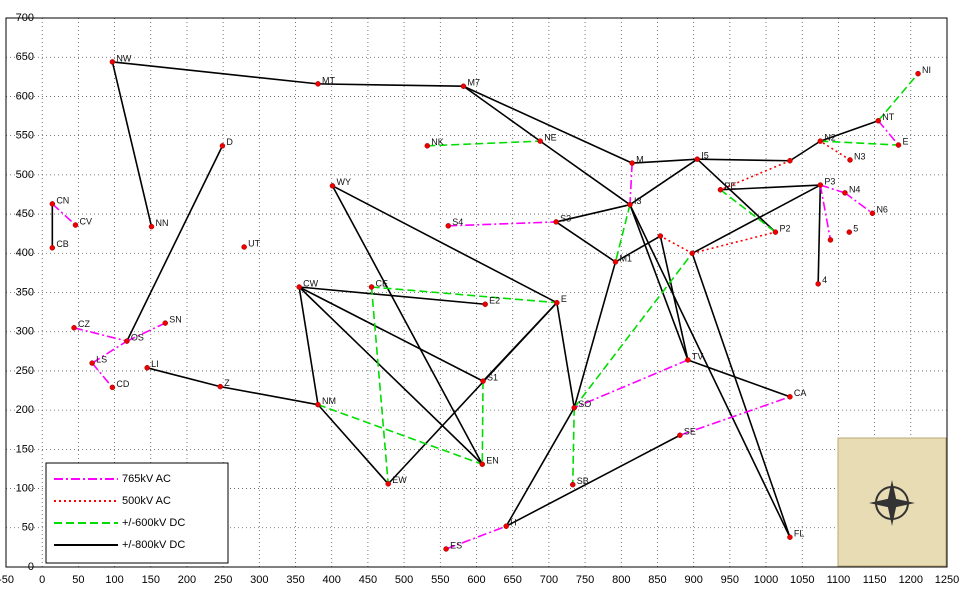 This screenshot has width=965, height=592. Describe the element at coordinates (926, 70) in the screenshot. I see `node-label: NI` at that location.